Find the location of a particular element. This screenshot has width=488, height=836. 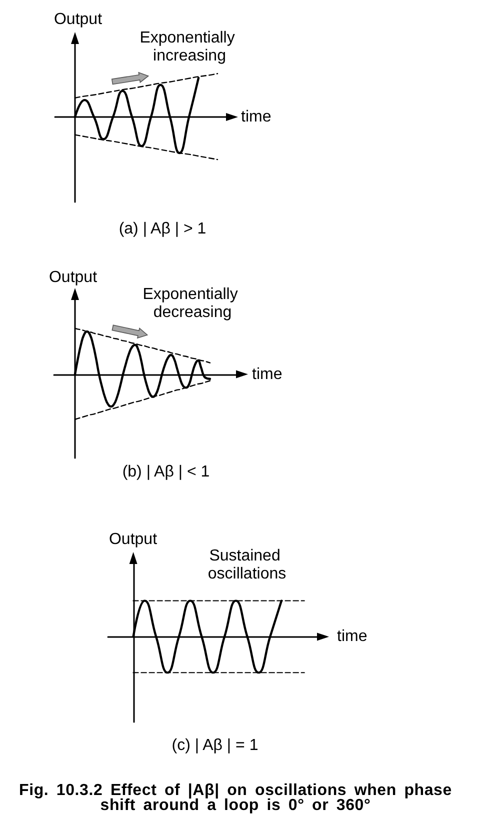

text: Exponentially increasing is located at coordinates (190, 47).